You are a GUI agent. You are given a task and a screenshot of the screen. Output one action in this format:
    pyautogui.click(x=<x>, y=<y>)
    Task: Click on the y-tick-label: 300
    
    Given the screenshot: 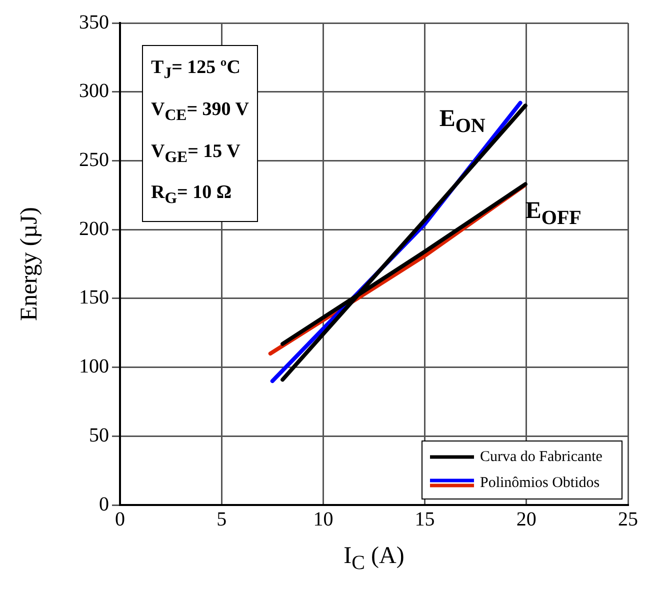 What is the action you would take?
    pyautogui.click(x=94, y=91)
    